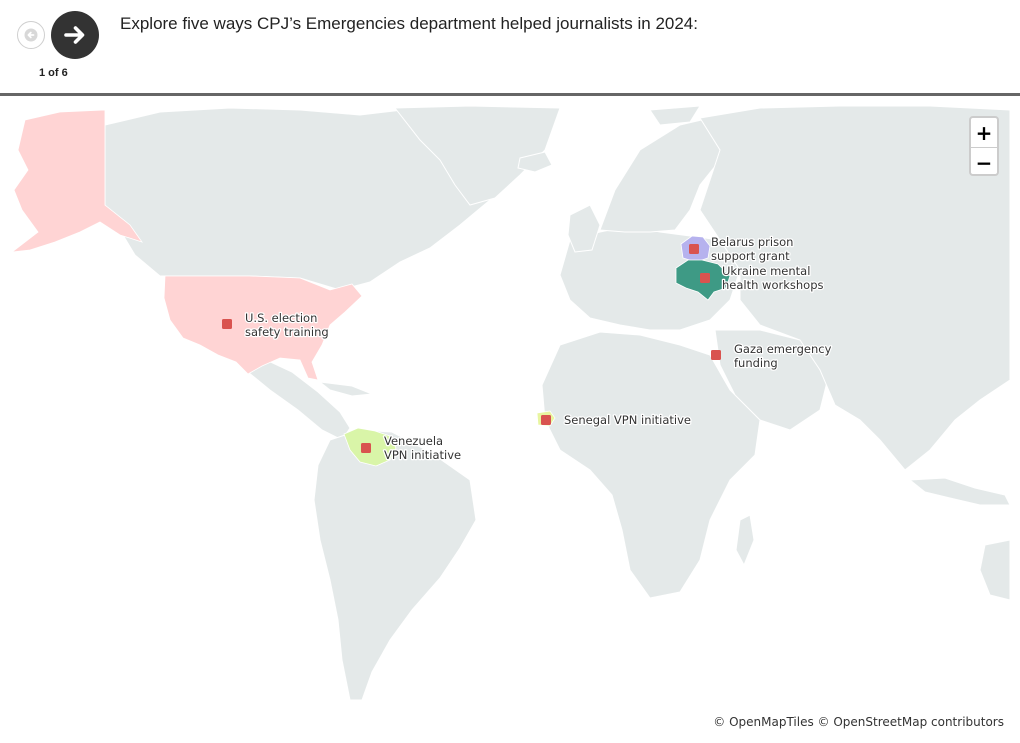 The height and width of the screenshot is (743, 1020). Describe the element at coordinates (413, 441) in the screenshot. I see `map-label-venezuela-line1: Venezuela` at that location.